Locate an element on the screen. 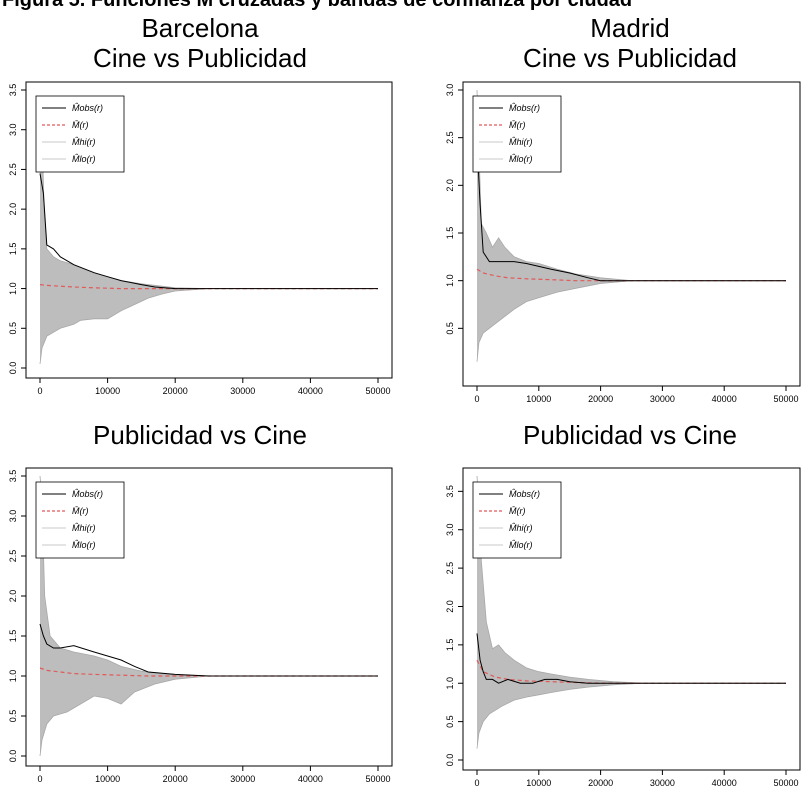 Image resolution: width=810 pixels, height=795 pixels. panel-title-barcelona-publicidad: Publicidad vs Cine is located at coordinates (200, 435).